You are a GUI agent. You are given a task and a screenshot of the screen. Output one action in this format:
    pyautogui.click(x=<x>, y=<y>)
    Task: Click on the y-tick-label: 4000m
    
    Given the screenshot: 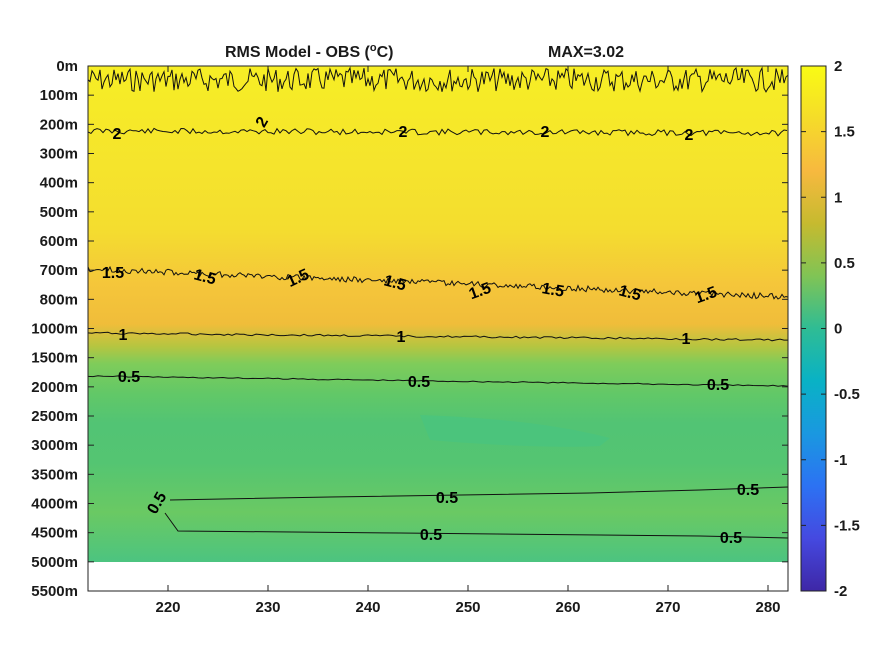 What is the action you would take?
    pyautogui.click(x=54, y=504)
    